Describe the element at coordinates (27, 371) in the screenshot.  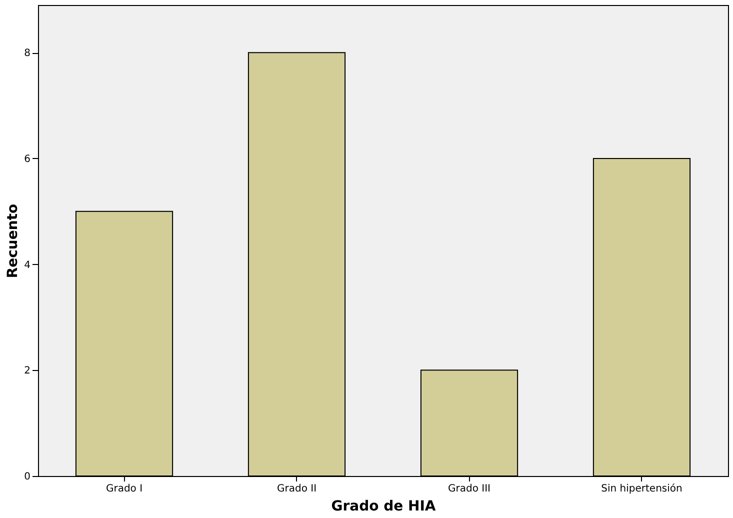
I see `y-tick-label: 2` at that location.